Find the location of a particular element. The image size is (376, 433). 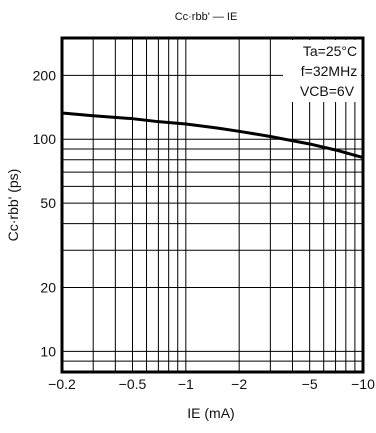

y-tick-label: 20 is located at coordinates (48, 288).